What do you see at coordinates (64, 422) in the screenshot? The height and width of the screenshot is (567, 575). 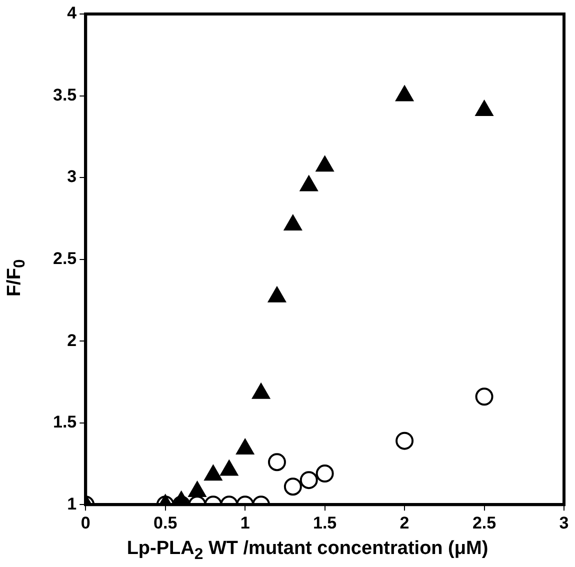 I see `y-tick-label: 1.5` at bounding box center [64, 422].